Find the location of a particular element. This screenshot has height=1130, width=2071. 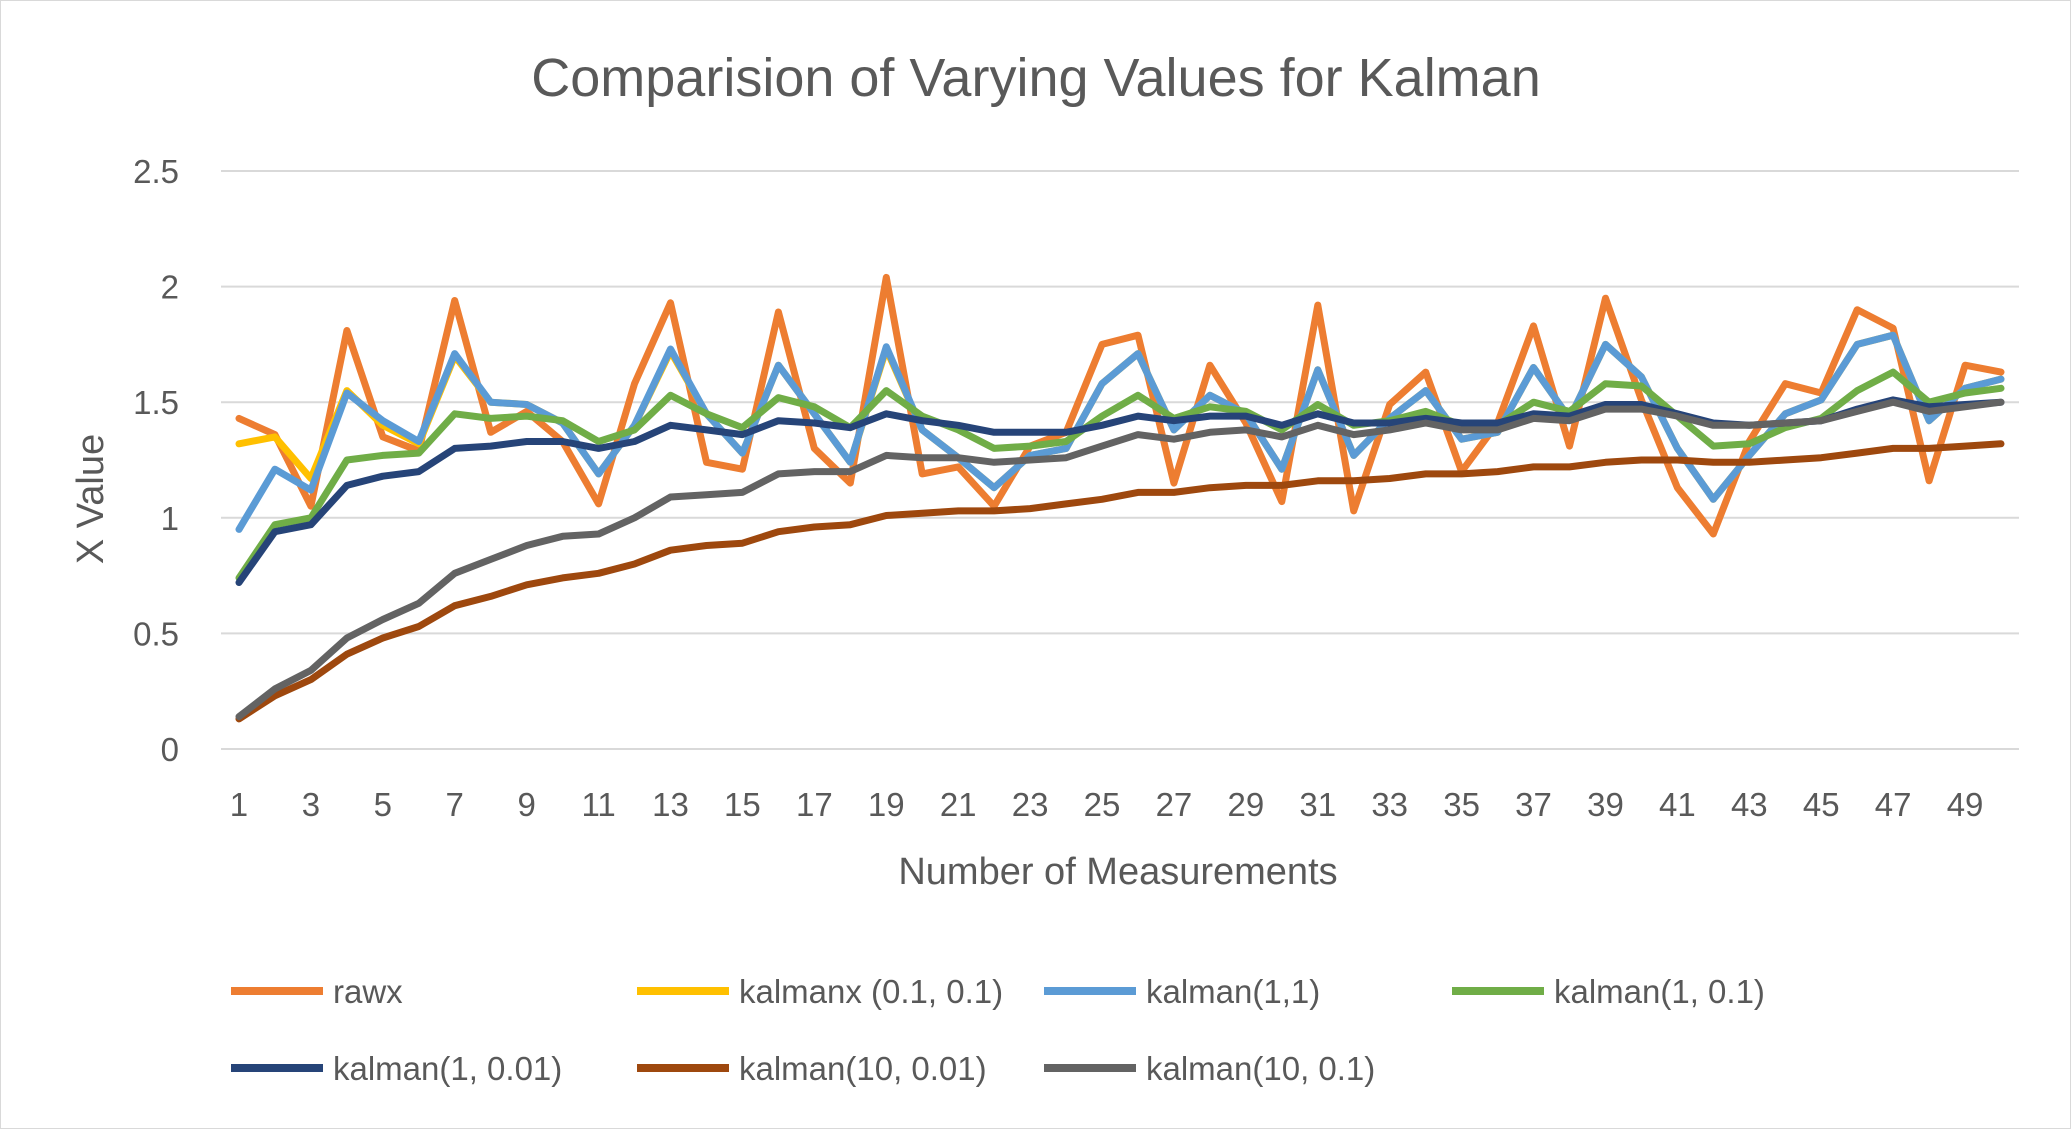

x-tick-label: 35 is located at coordinates (1461, 804).